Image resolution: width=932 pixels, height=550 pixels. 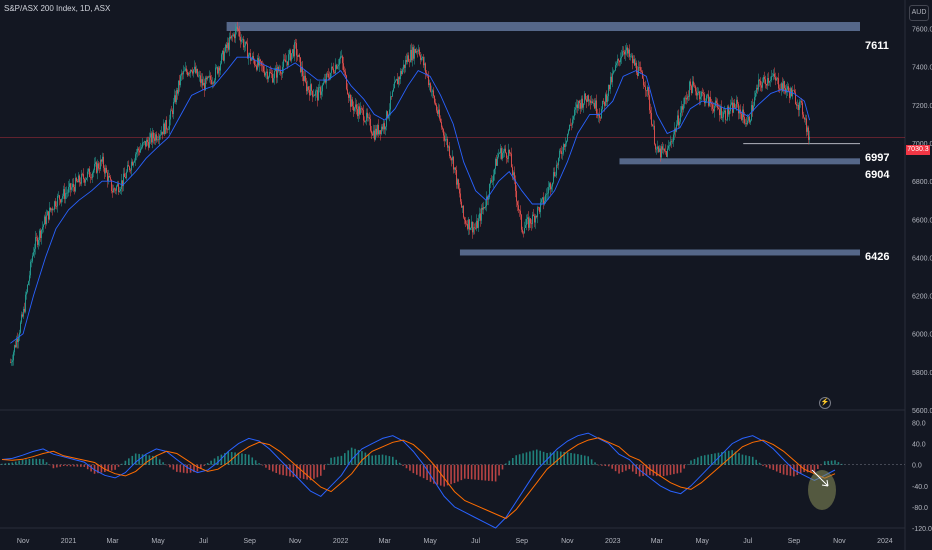 What do you see at coordinates (825, 403) in the screenshot?
I see `lightning-icon: ⚡` at bounding box center [825, 403].